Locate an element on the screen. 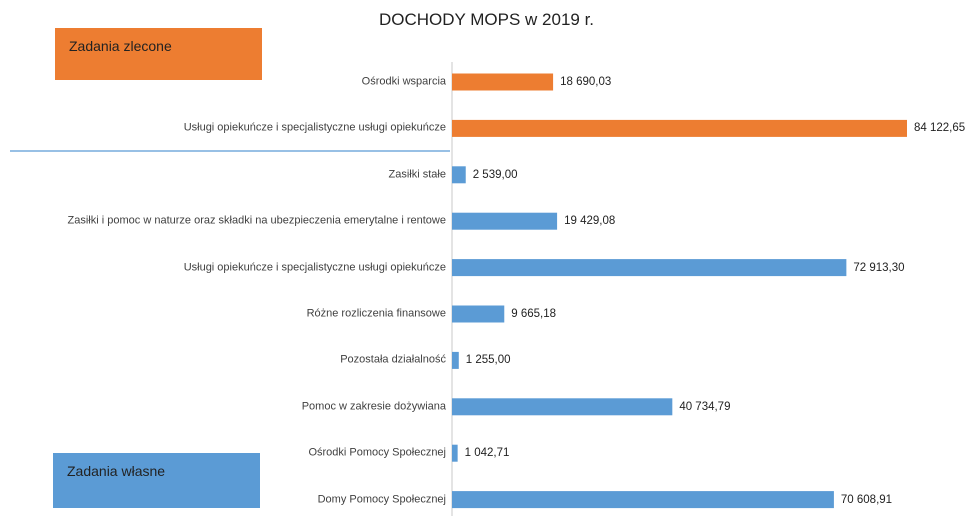 Image resolution: width=965 pixels, height=519 pixels. value-label: 19 429,08 is located at coordinates (590, 221).